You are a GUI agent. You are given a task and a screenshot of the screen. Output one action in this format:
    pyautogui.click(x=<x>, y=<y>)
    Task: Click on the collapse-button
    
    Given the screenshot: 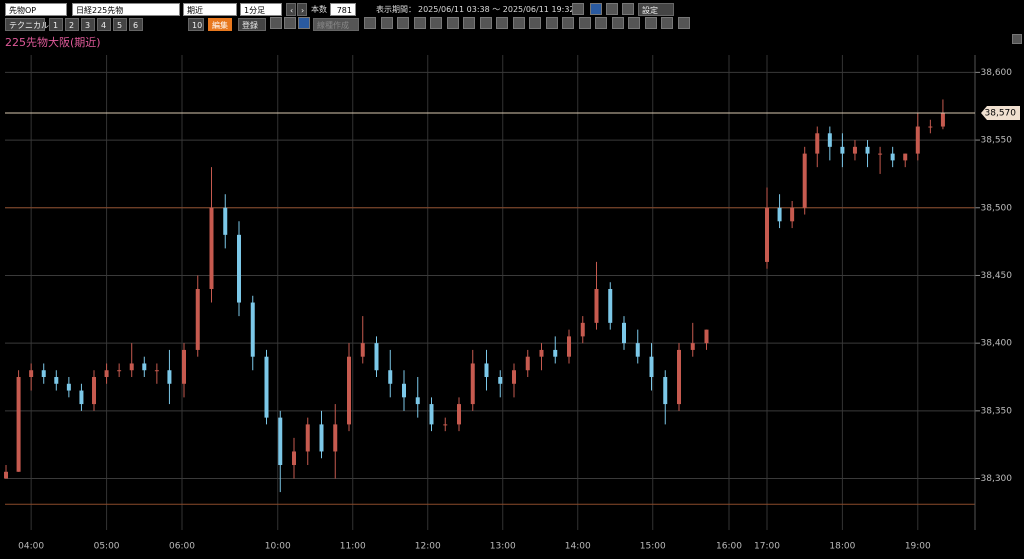 What is the action you would take?
    pyautogui.click(x=1017, y=39)
    